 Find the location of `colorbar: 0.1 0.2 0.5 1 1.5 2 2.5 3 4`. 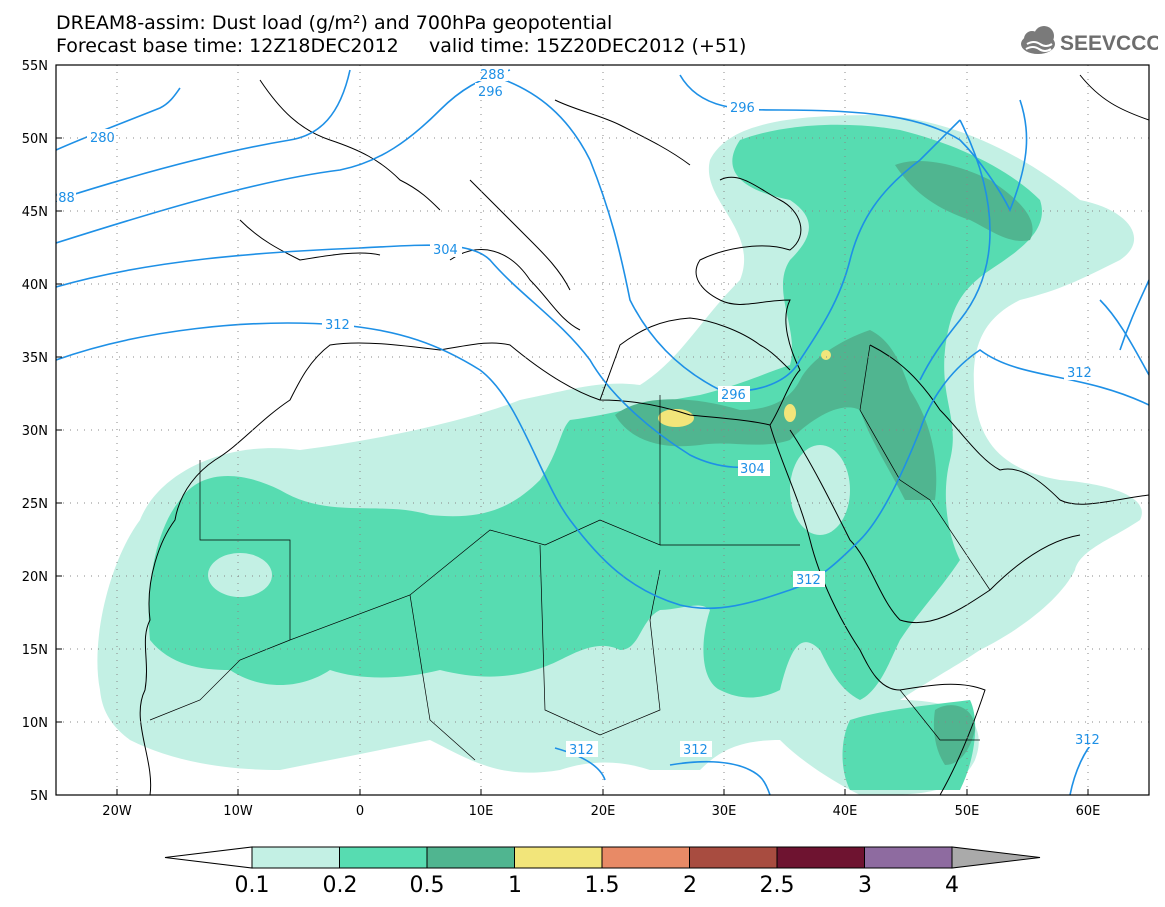

colorbar: 0.1 0.2 0.5 1 1.5 2 2.5 3 4 is located at coordinates (602, 872).